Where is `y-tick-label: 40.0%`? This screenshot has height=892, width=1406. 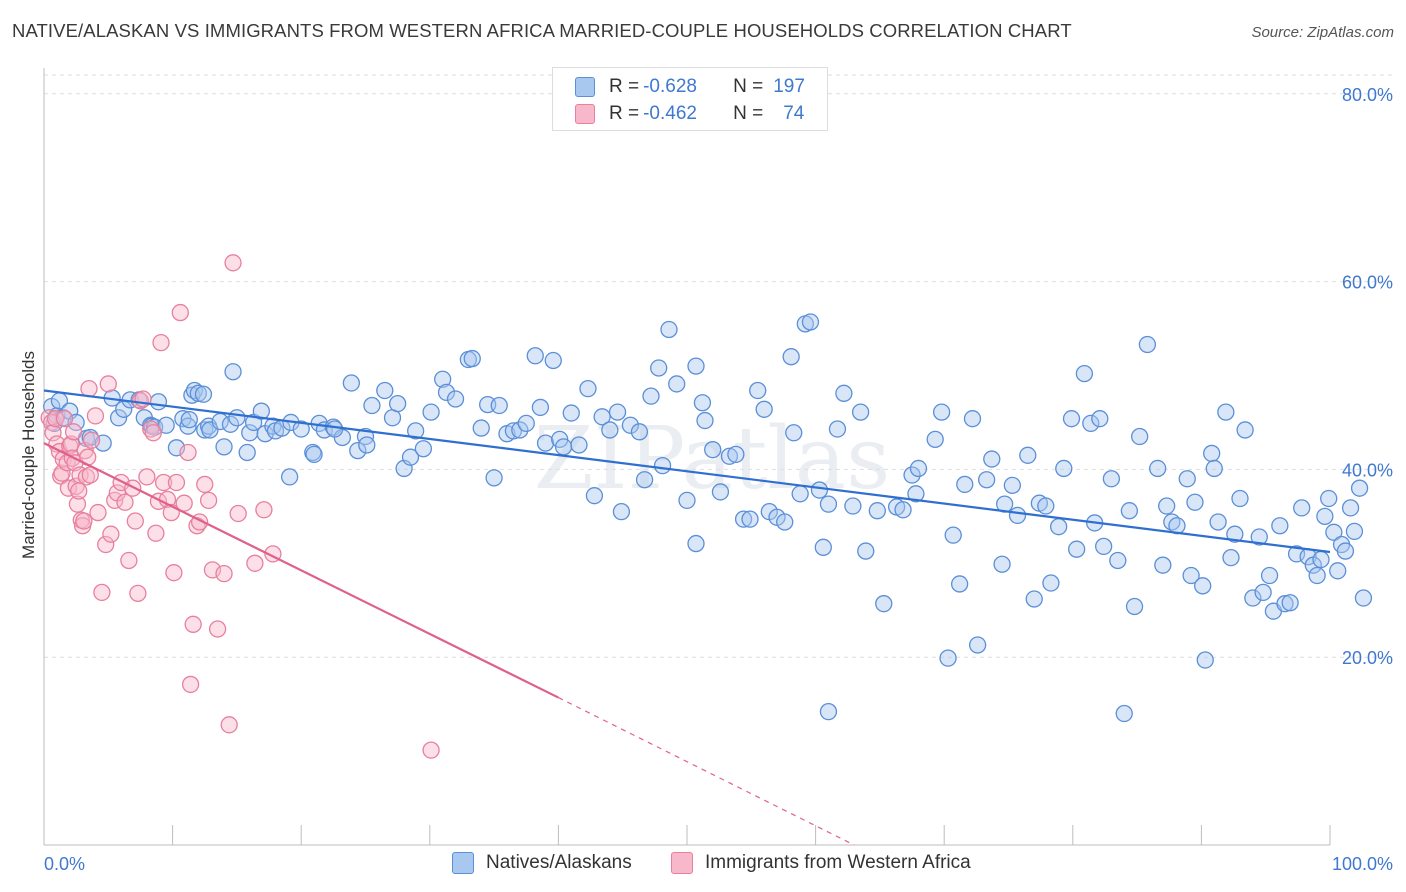
y-tick-label: 40.0% is located at coordinates (1367, 470).